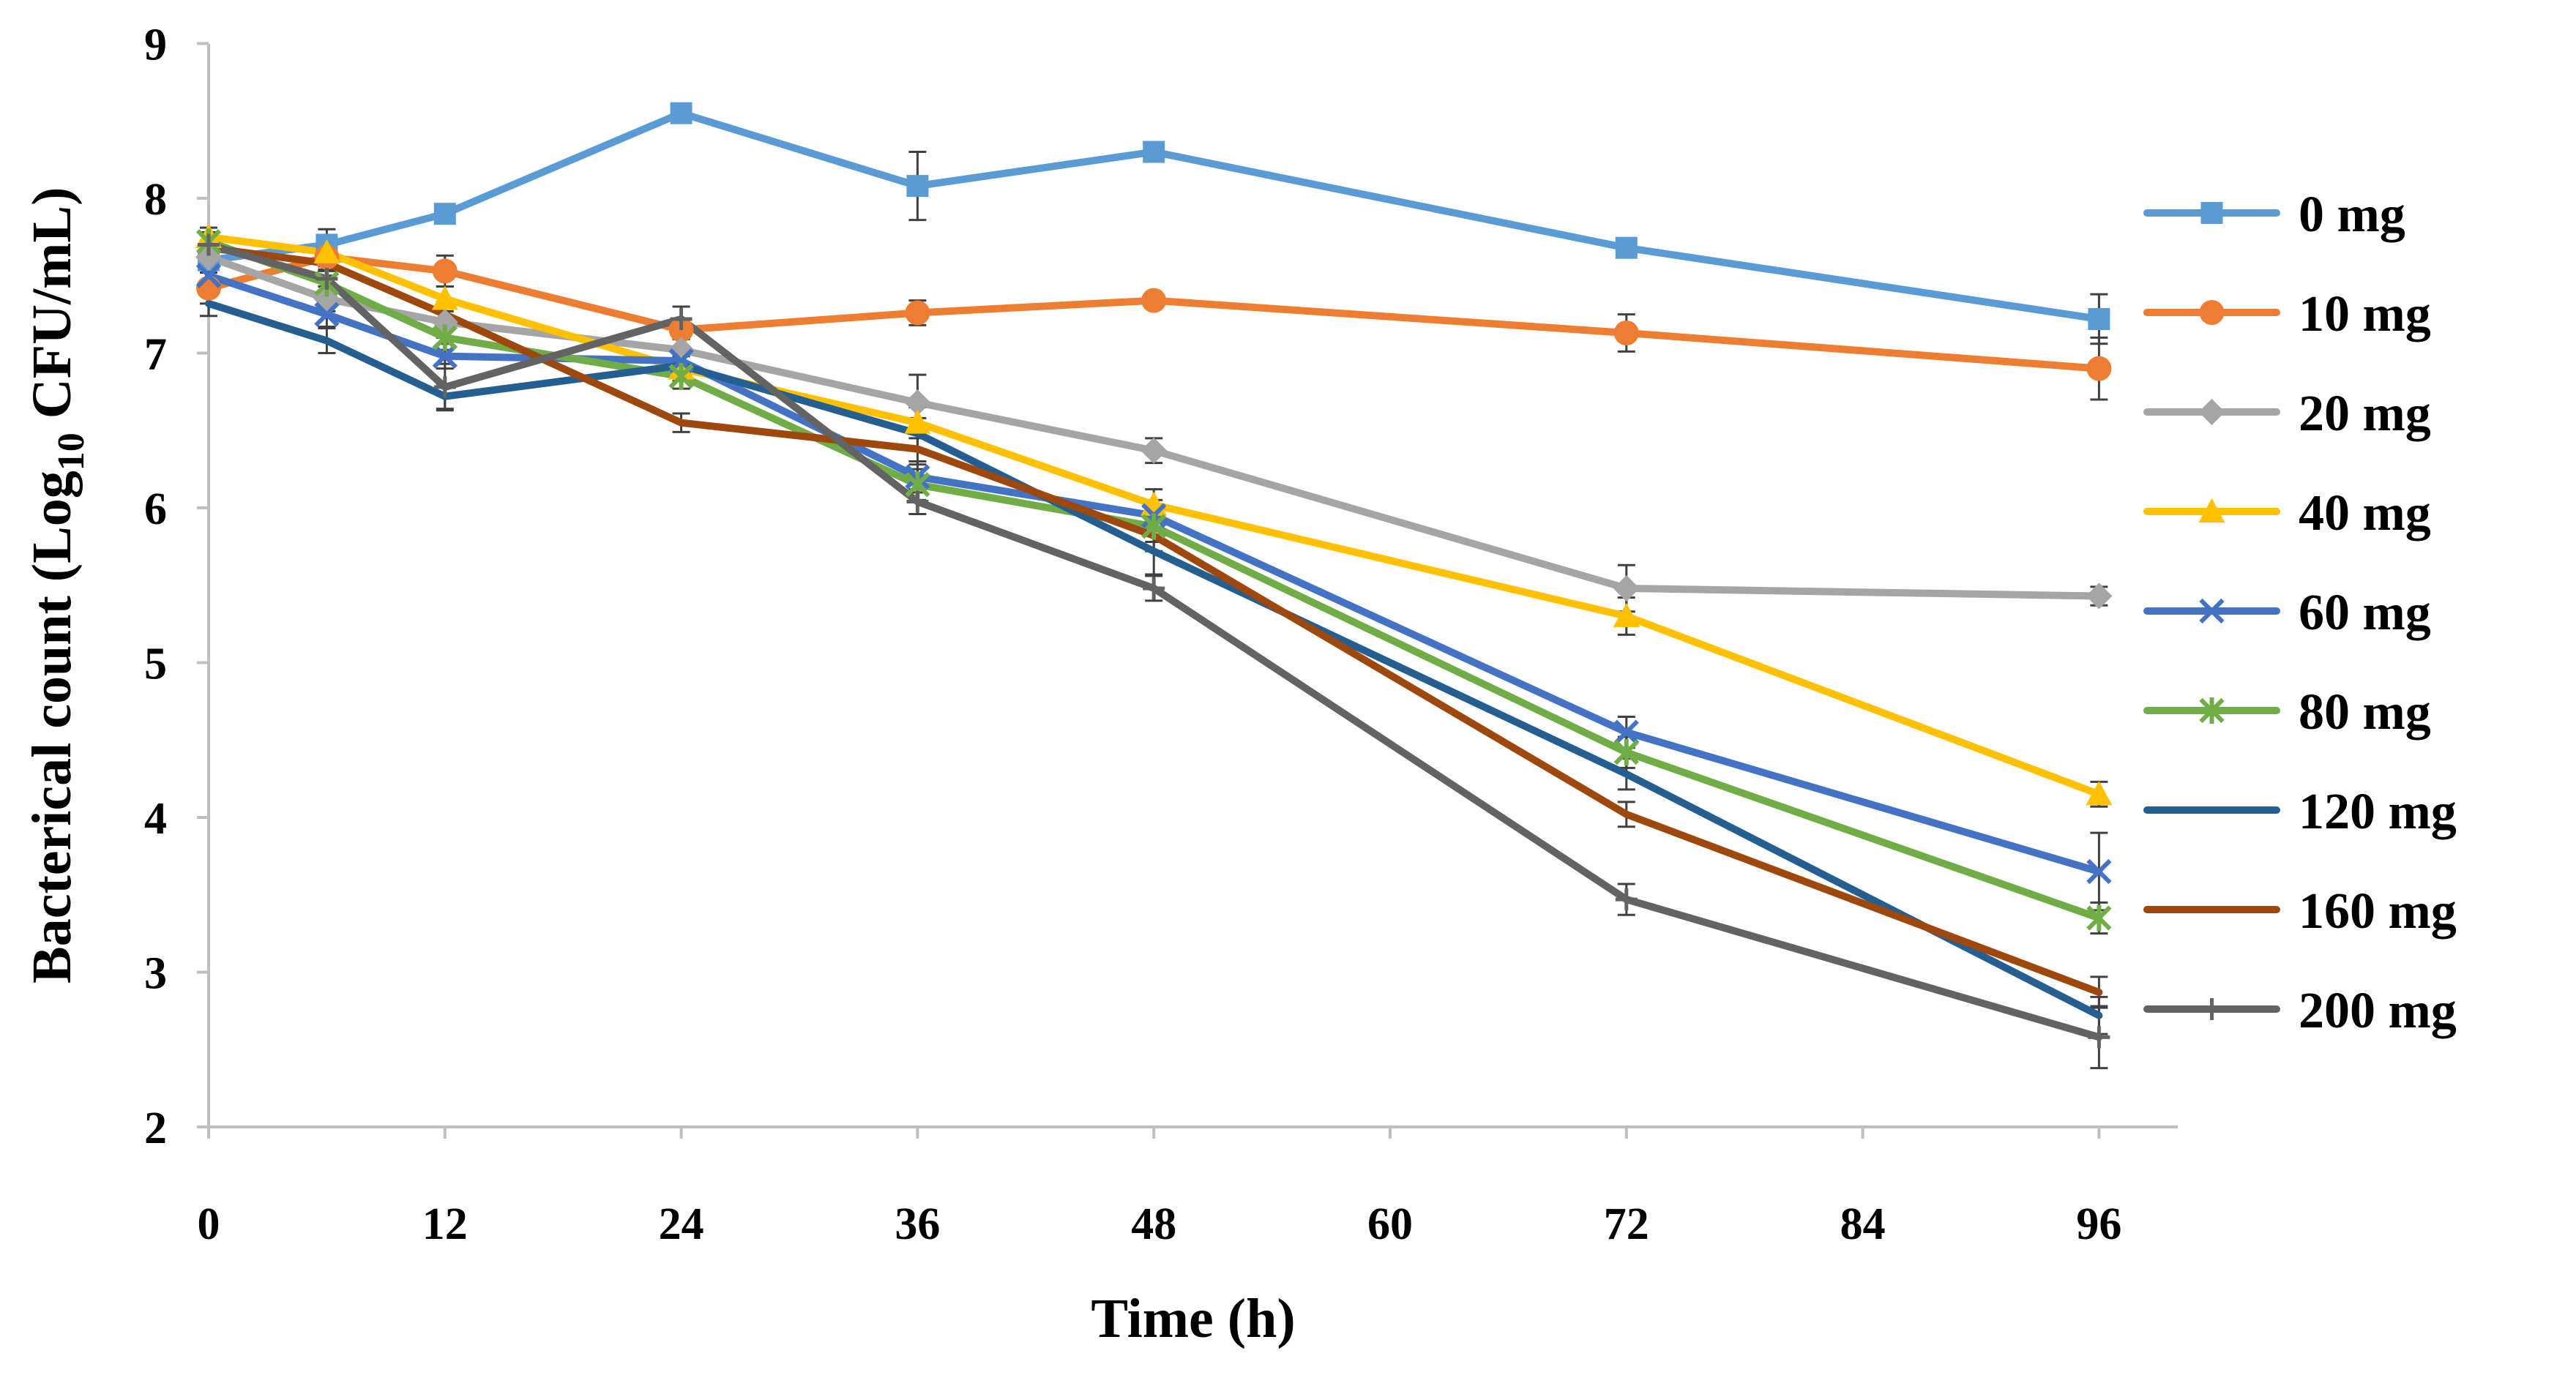  I want to click on y-tick-label: 5, so click(155, 664).